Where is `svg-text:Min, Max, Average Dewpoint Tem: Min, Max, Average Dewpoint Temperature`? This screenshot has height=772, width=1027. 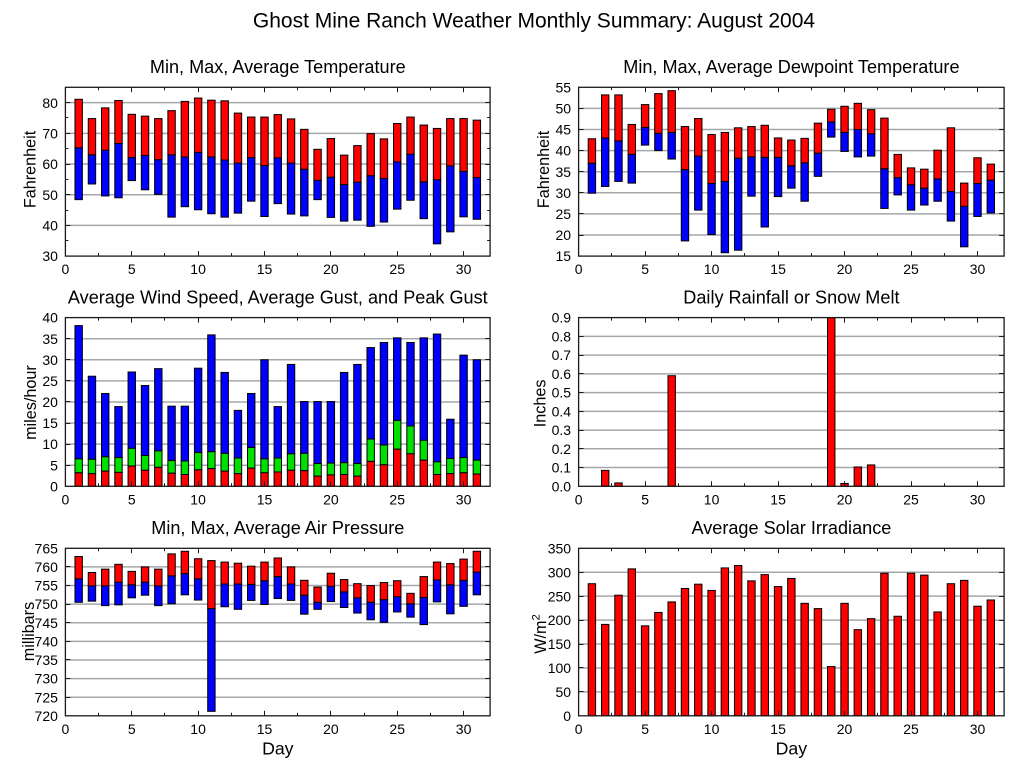
svg-text:Min, Max, Average Dewpoint Tem: Min, Max, Average Dewpoint Temperature is located at coordinates (791, 67).